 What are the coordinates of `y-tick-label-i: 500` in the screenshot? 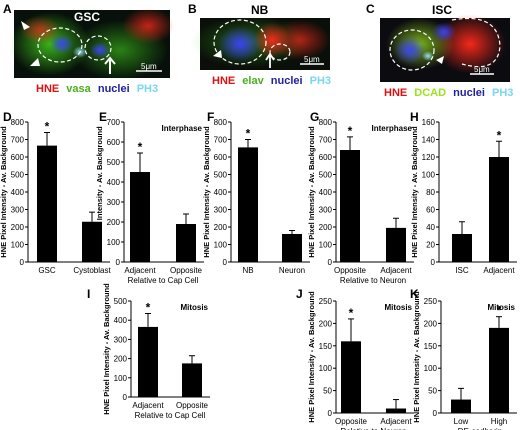 It's located at (121, 301).